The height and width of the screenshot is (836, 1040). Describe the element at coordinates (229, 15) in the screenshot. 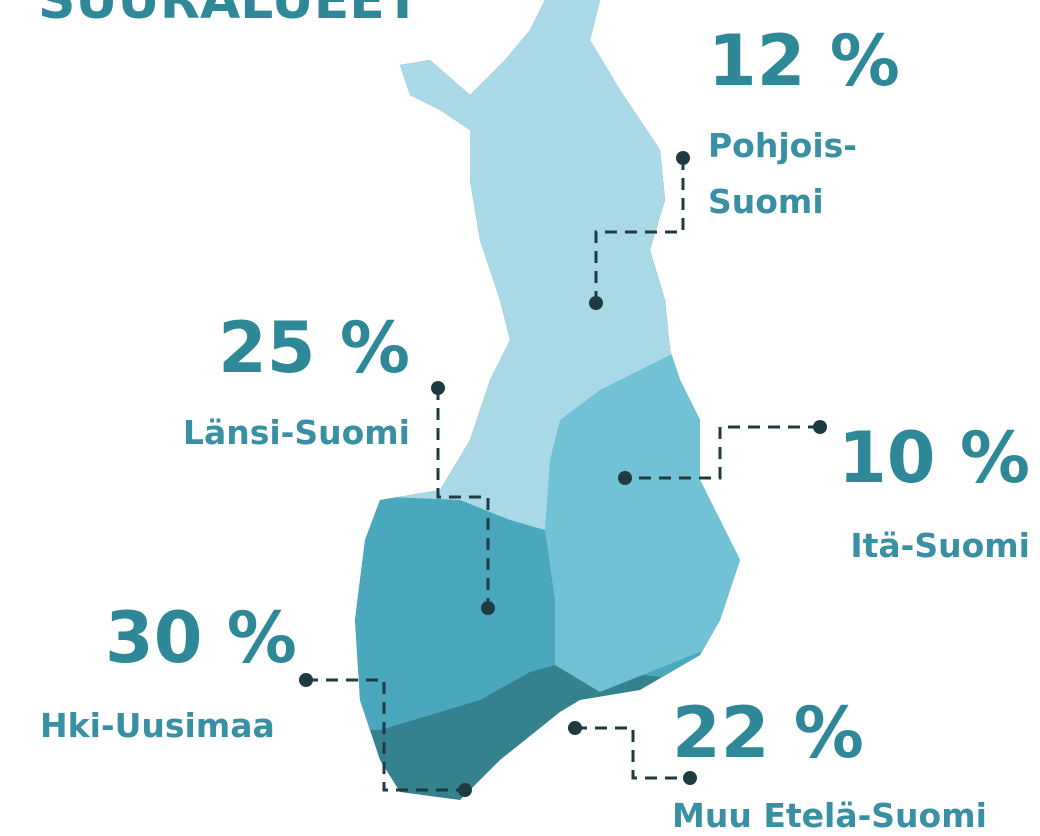

I see `title: SUURALUEET` at that location.